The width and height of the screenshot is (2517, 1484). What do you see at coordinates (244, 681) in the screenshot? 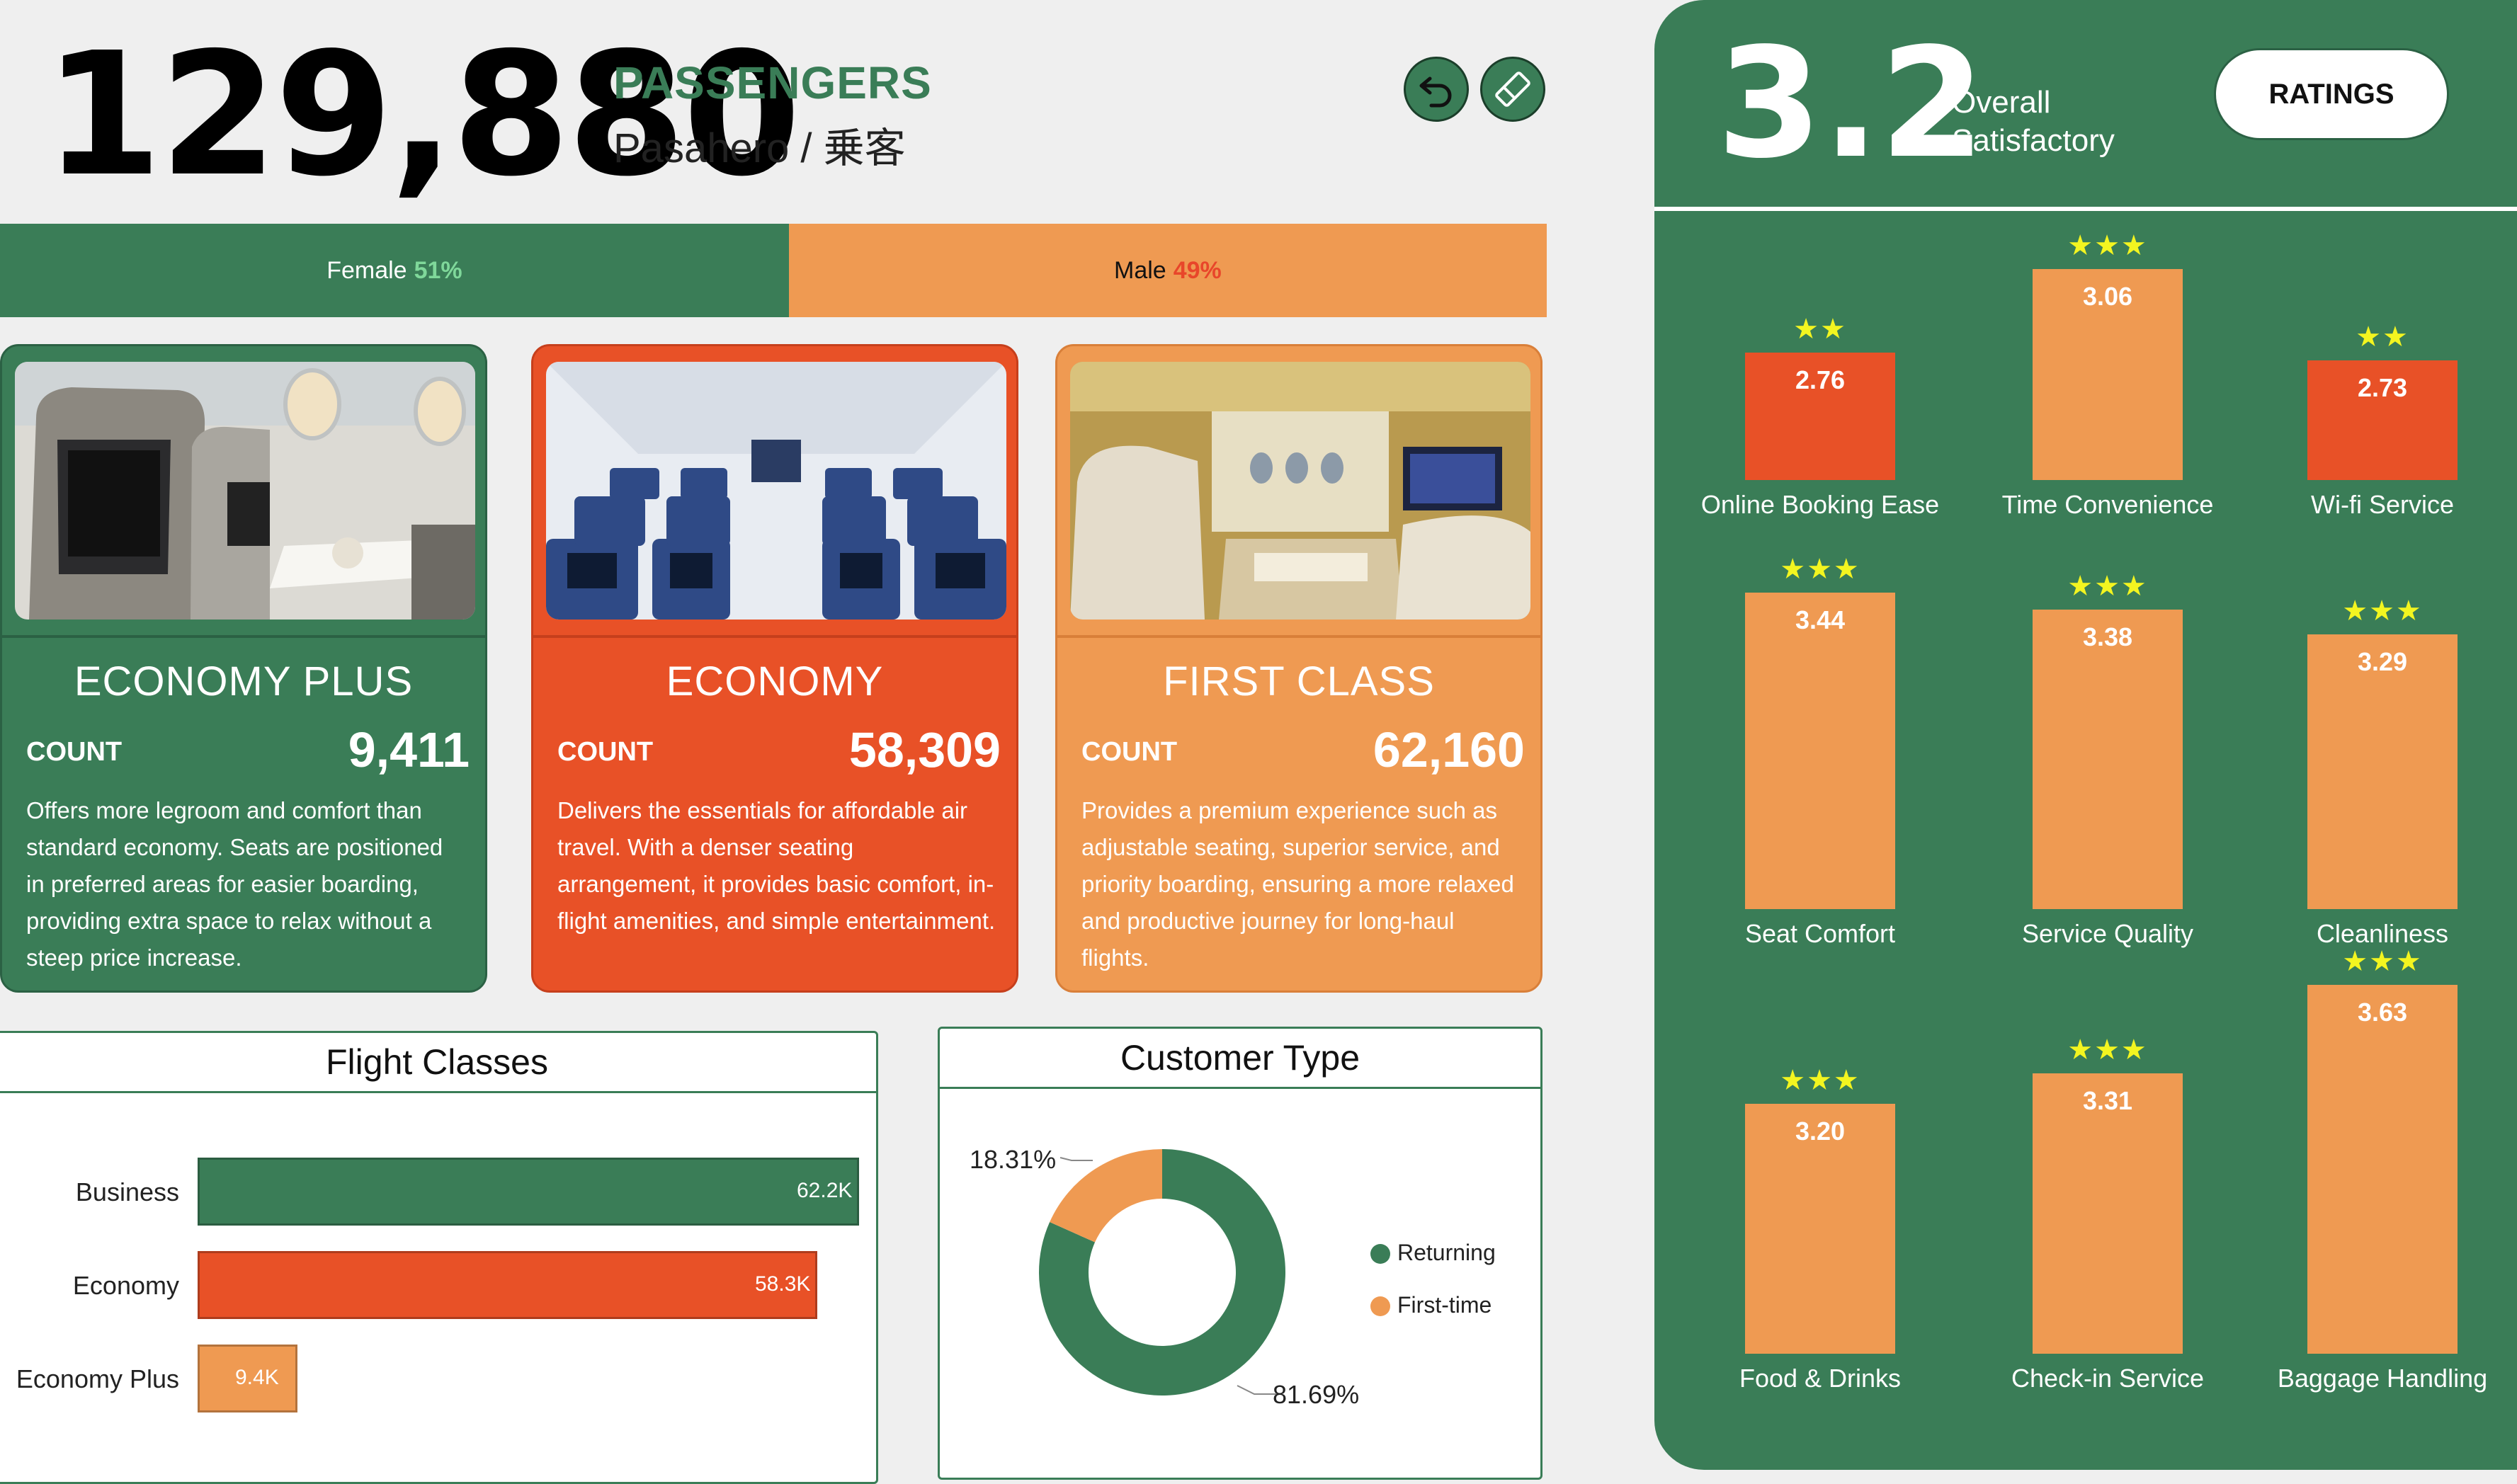
I see `card-title: ECONOMY PLUS` at bounding box center [244, 681].